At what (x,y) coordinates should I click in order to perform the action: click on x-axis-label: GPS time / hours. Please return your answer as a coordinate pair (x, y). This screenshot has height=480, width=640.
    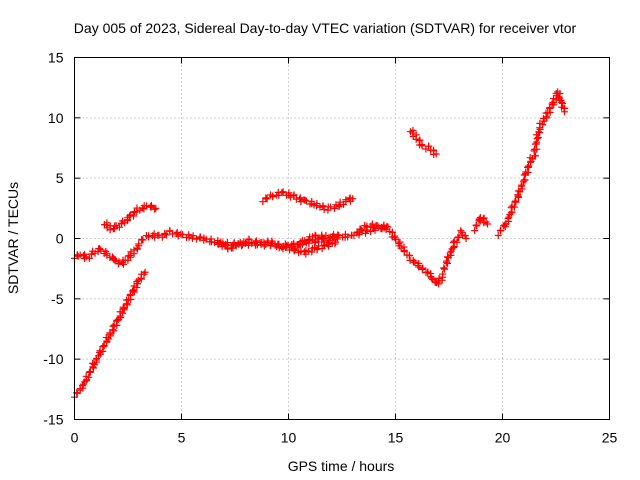
    Looking at the image, I should click on (341, 466).